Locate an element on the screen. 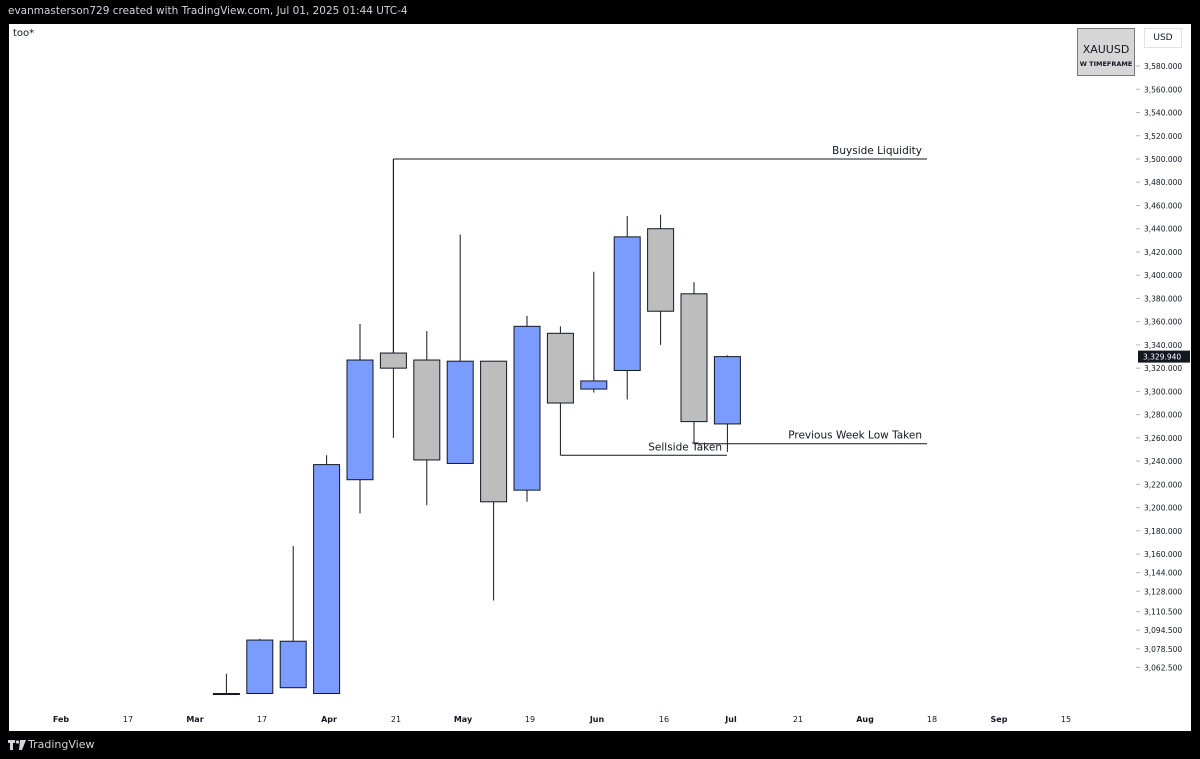  time-tick-label: Jun is located at coordinates (597, 719).